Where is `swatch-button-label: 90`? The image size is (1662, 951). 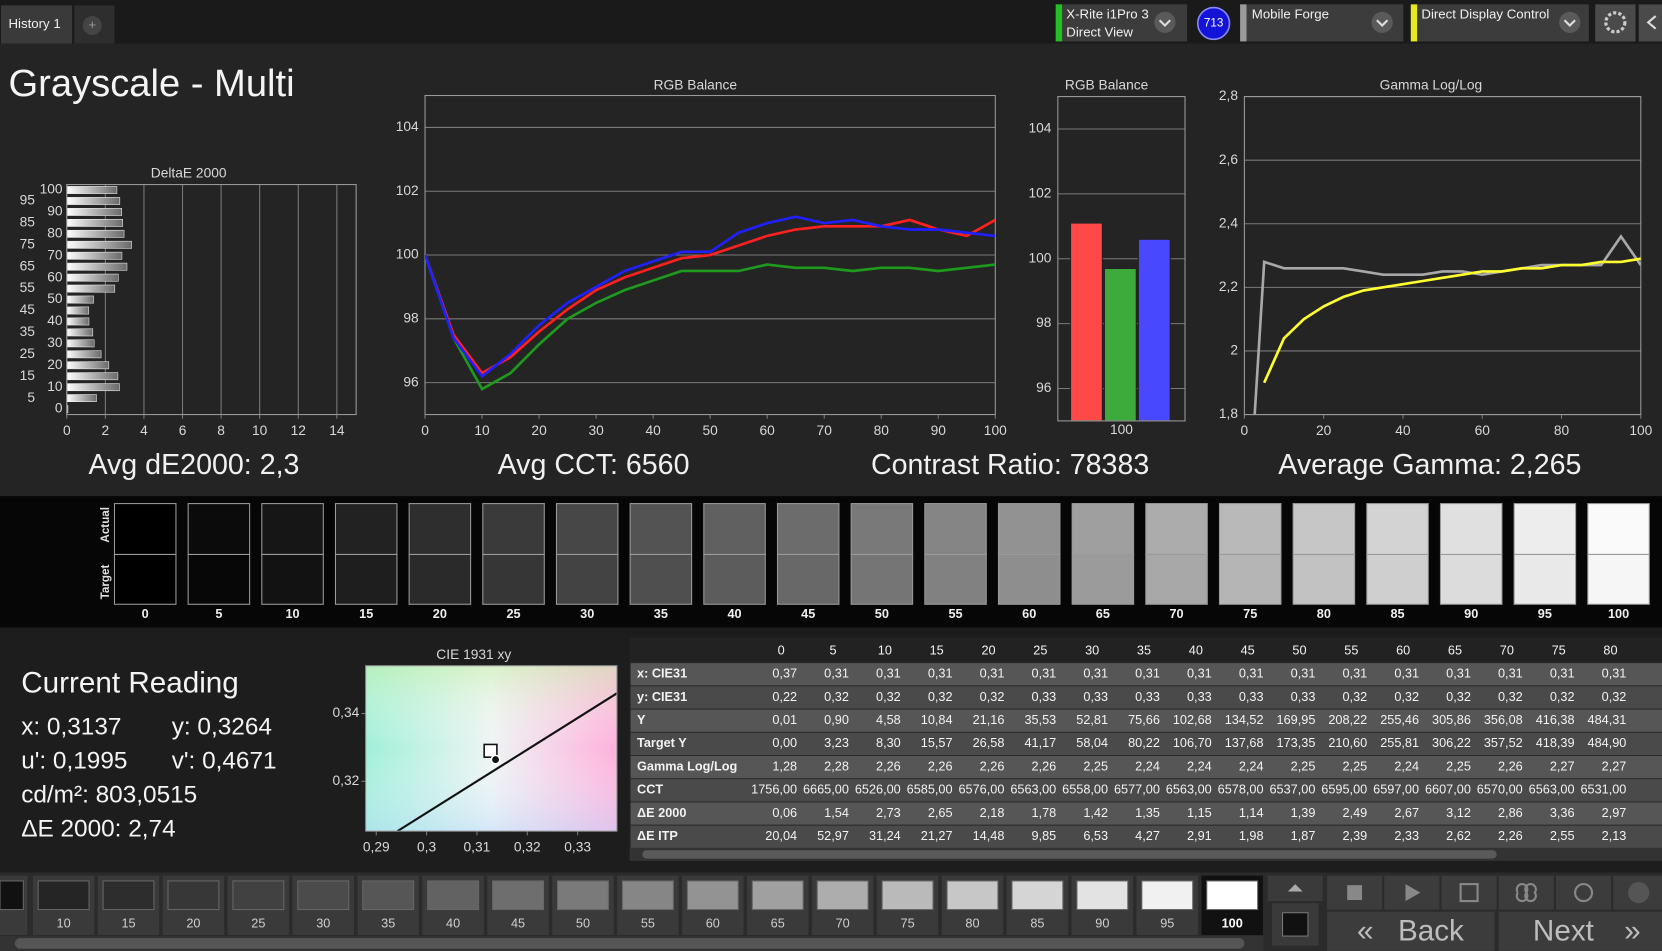 swatch-button-label: 90 is located at coordinates (1102, 923).